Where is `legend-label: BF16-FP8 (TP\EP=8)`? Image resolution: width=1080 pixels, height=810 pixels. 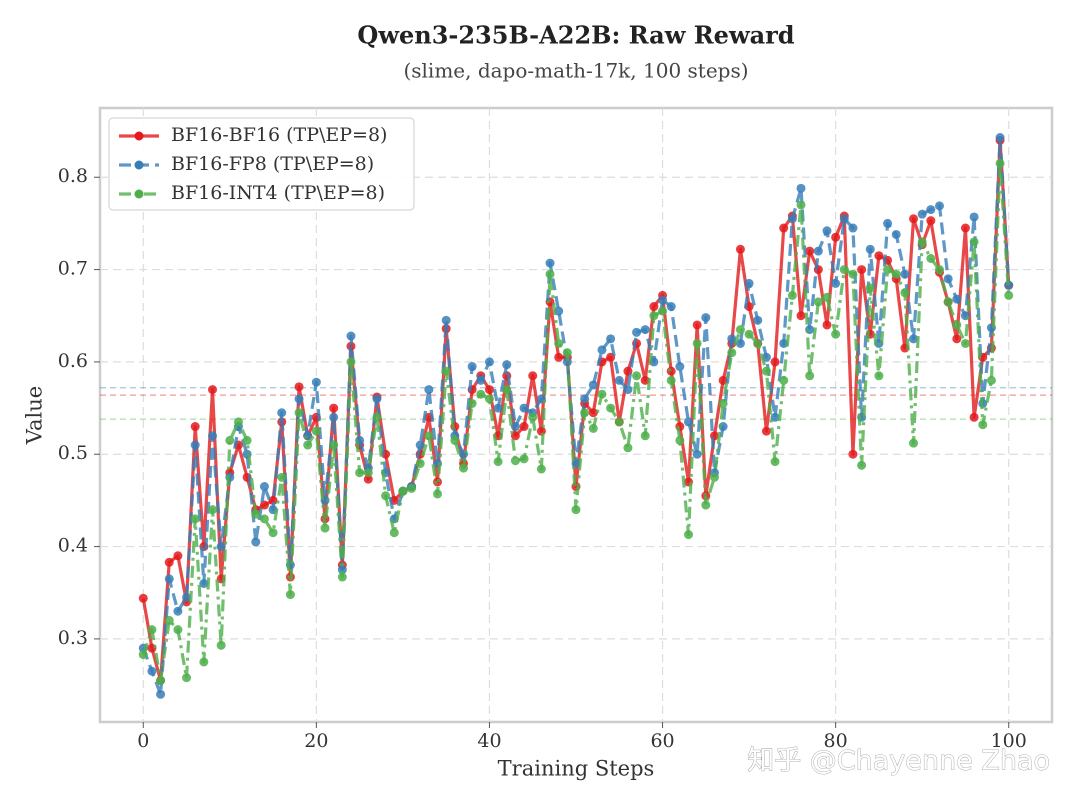
legend-label: BF16-FP8 (TP\EP=8) is located at coordinates (272, 164).